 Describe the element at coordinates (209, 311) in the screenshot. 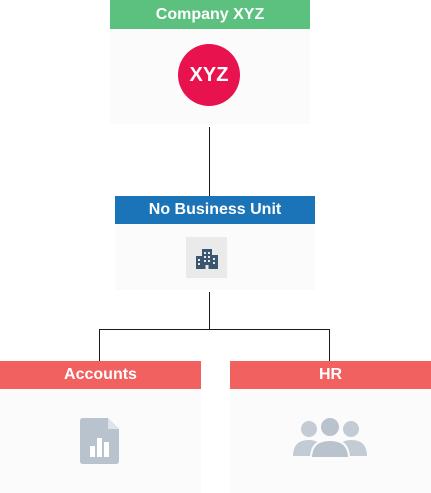

I see `connector-bu-stem` at that location.